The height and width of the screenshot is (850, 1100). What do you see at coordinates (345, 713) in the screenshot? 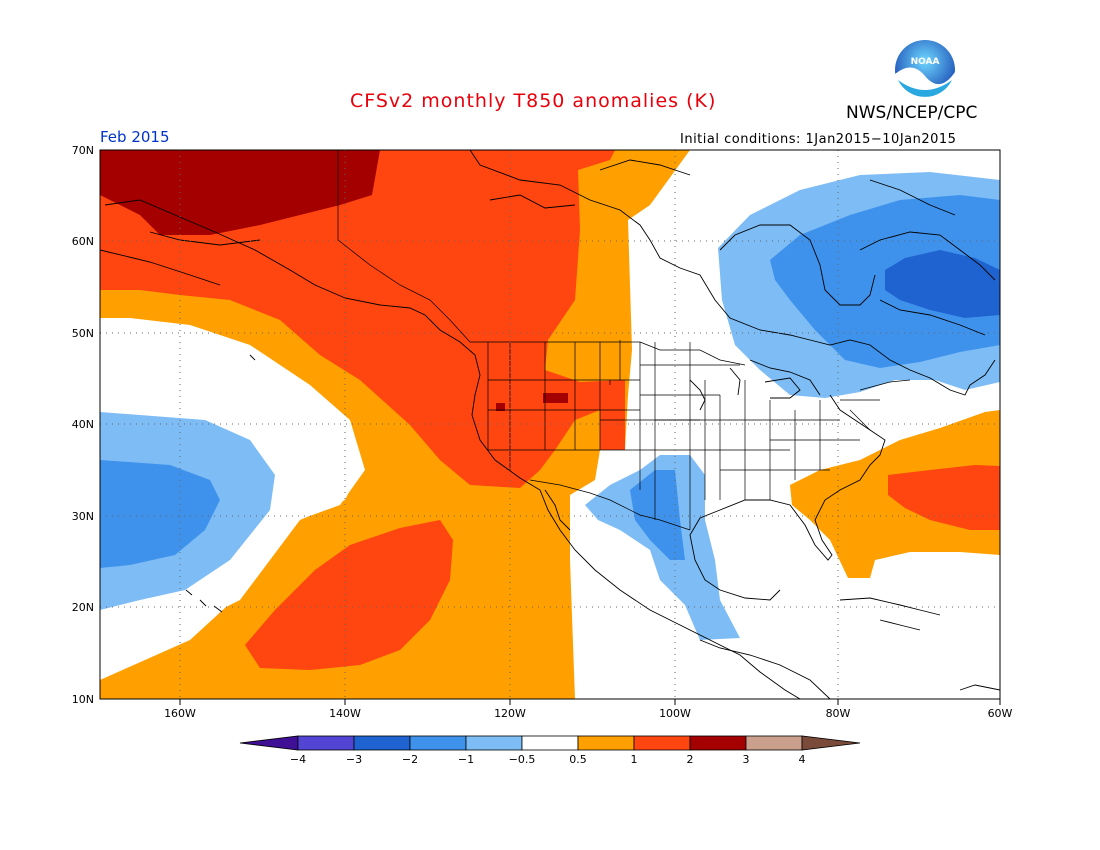
I see `lon-label: 140W` at bounding box center [345, 713].